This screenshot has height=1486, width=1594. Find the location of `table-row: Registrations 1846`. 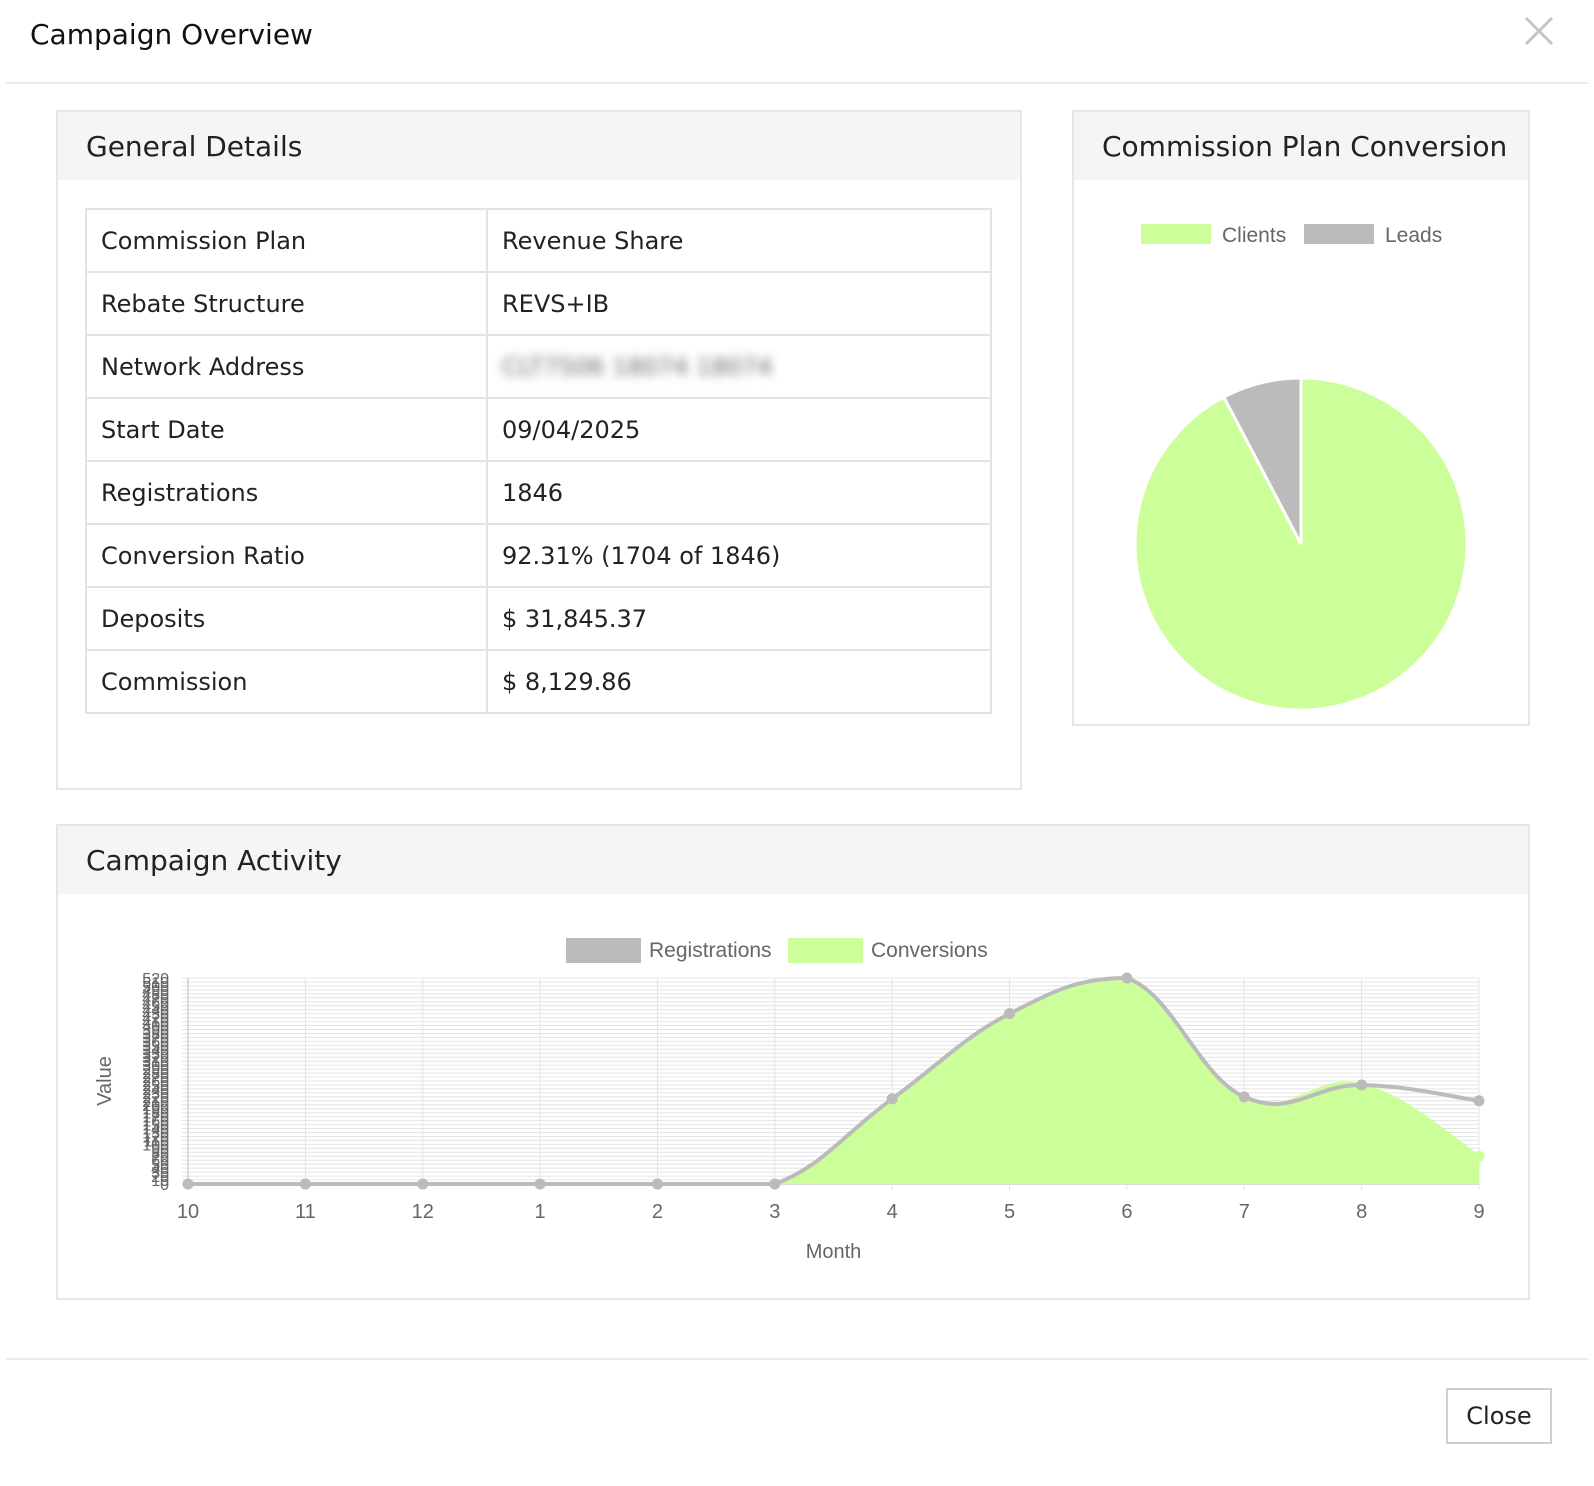

table-row: Registrations 1846 is located at coordinates (538, 492).